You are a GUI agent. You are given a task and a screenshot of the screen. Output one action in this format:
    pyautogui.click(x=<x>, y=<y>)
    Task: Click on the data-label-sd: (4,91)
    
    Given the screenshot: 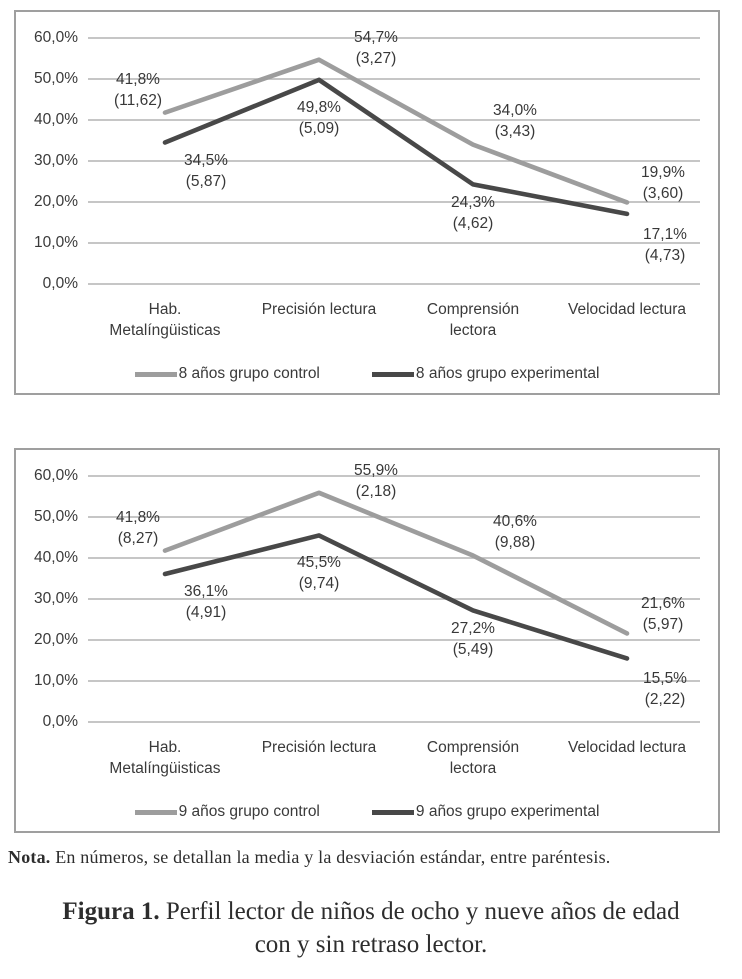 What is the action you would take?
    pyautogui.click(x=206, y=612)
    